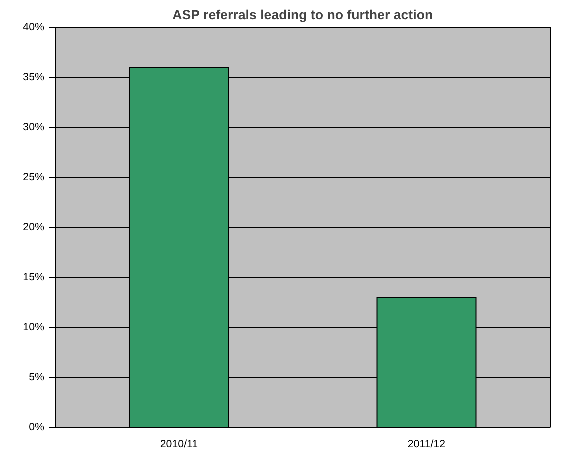  Describe the element at coordinates (34, 178) in the screenshot. I see `y-tick-label: 25%` at that location.